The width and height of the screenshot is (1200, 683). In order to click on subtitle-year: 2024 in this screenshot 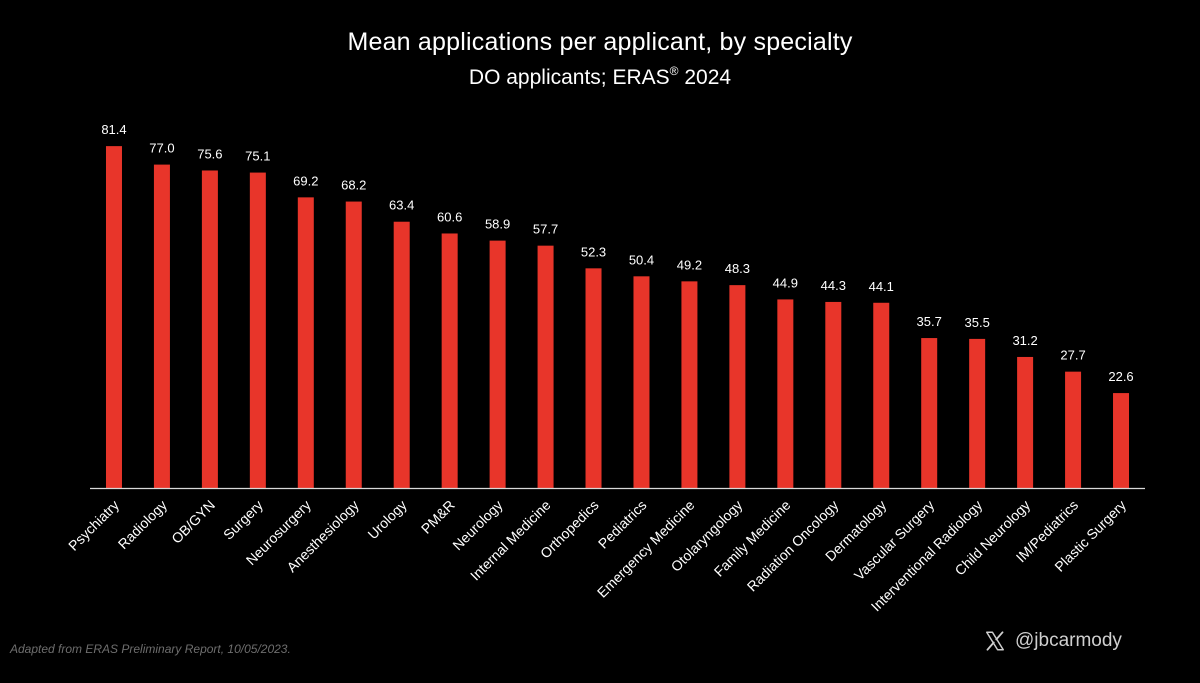, I will do `click(708, 77)`.